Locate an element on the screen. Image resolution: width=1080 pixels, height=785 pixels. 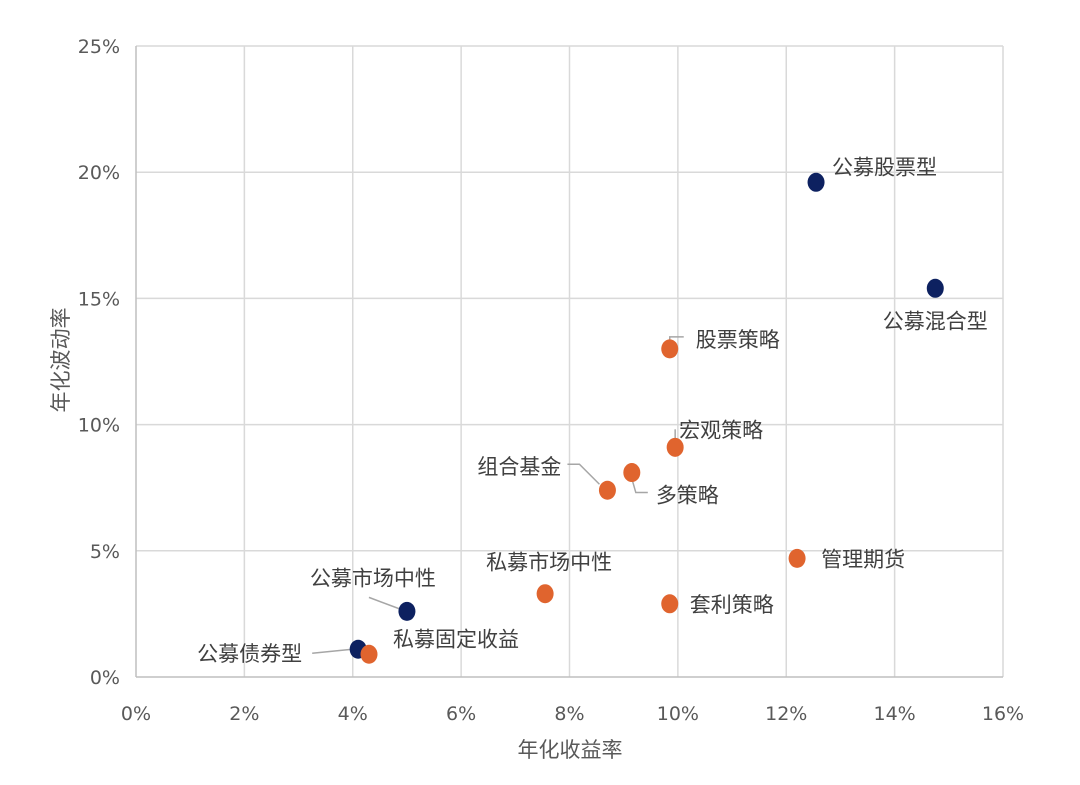
y-tick-label: 25% is located at coordinates (99, 47).